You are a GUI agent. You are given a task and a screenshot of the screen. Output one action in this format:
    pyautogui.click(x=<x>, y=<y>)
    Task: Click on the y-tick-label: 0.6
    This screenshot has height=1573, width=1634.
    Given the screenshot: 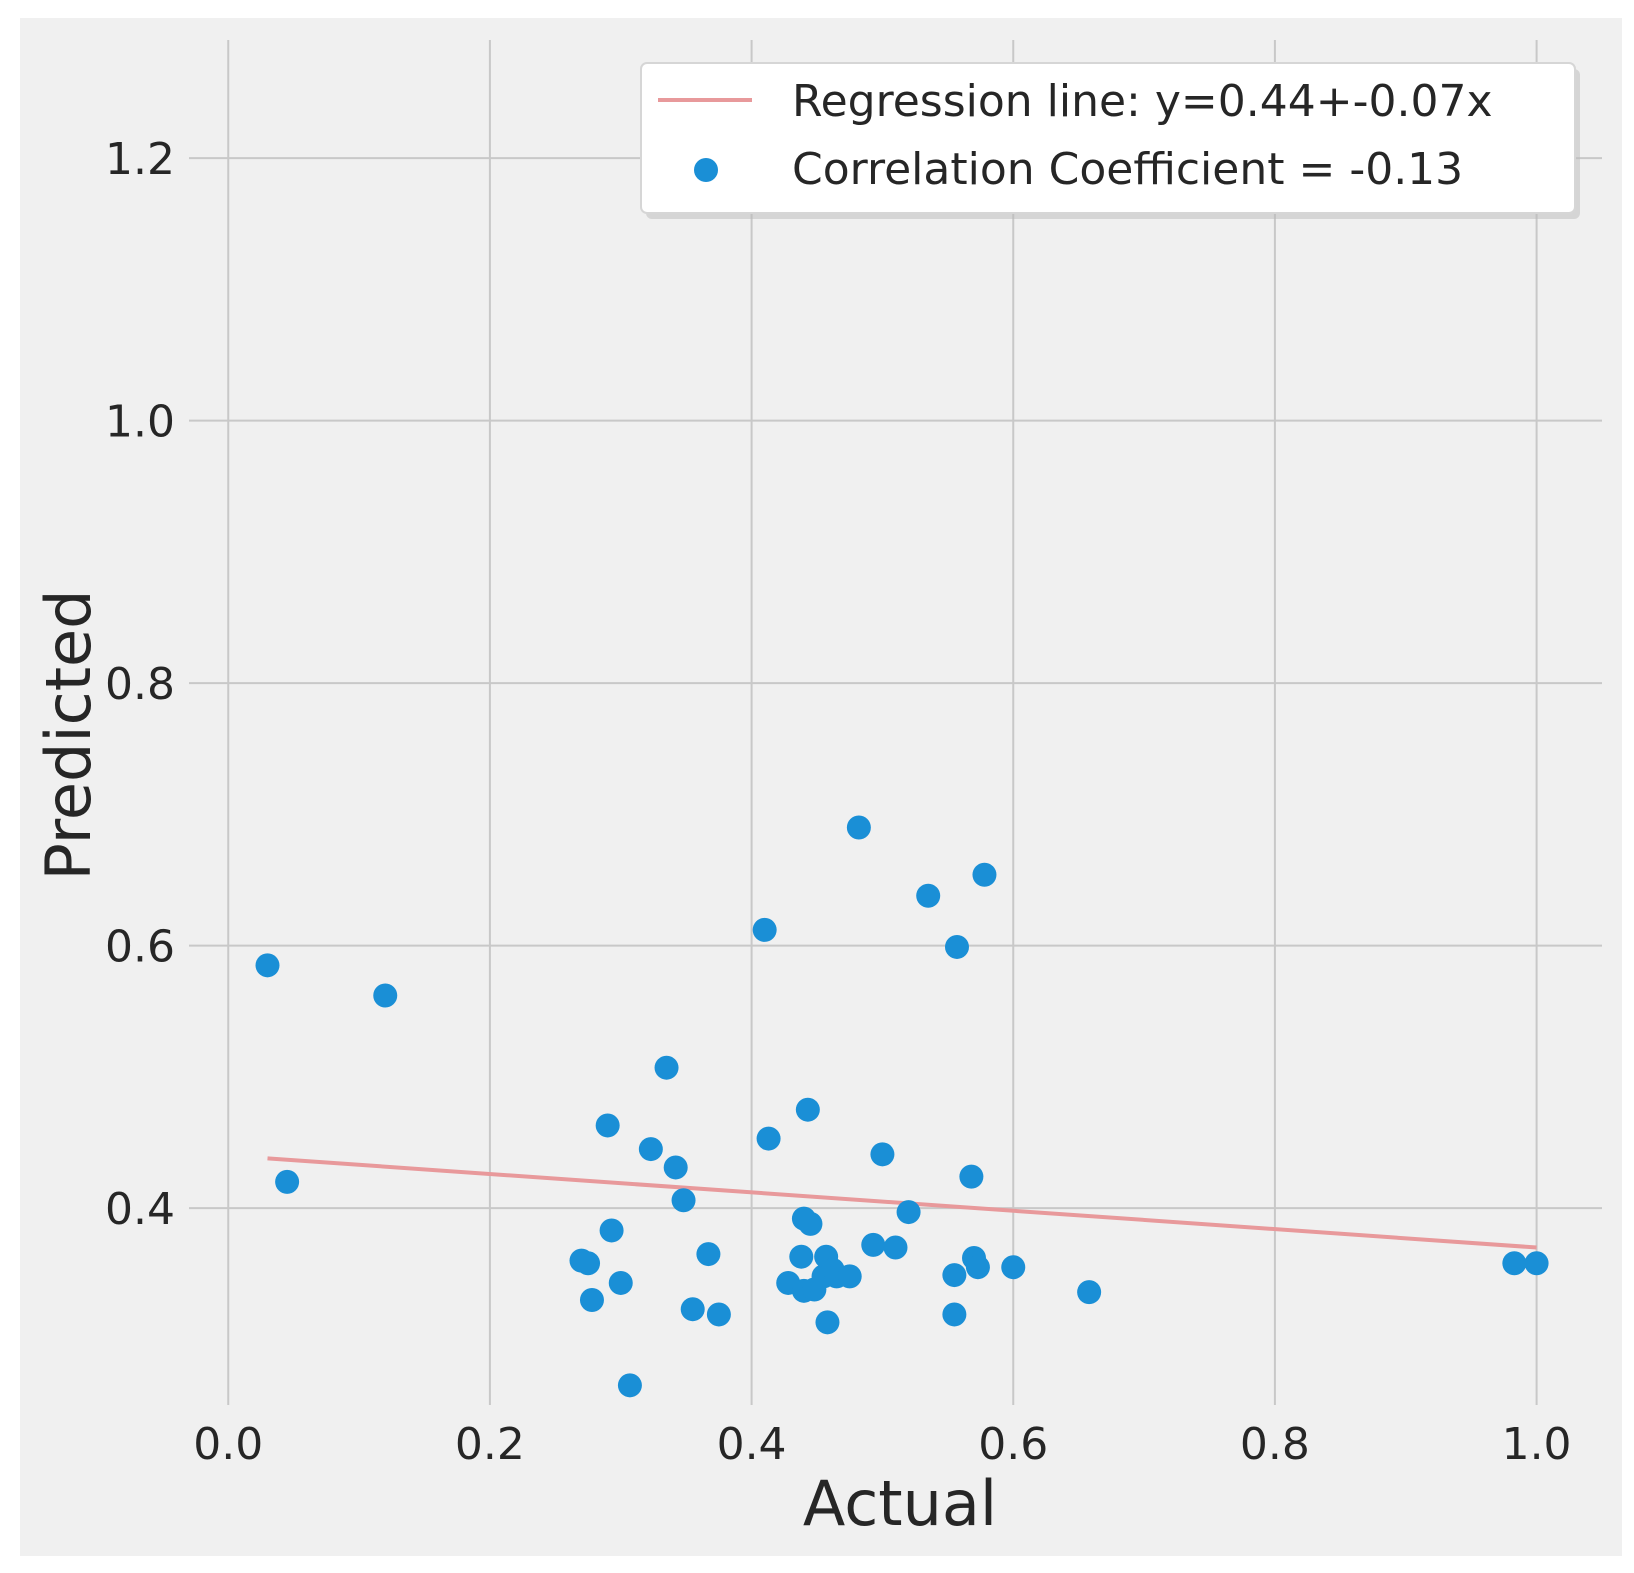 What is the action you would take?
    pyautogui.click(x=140, y=947)
    